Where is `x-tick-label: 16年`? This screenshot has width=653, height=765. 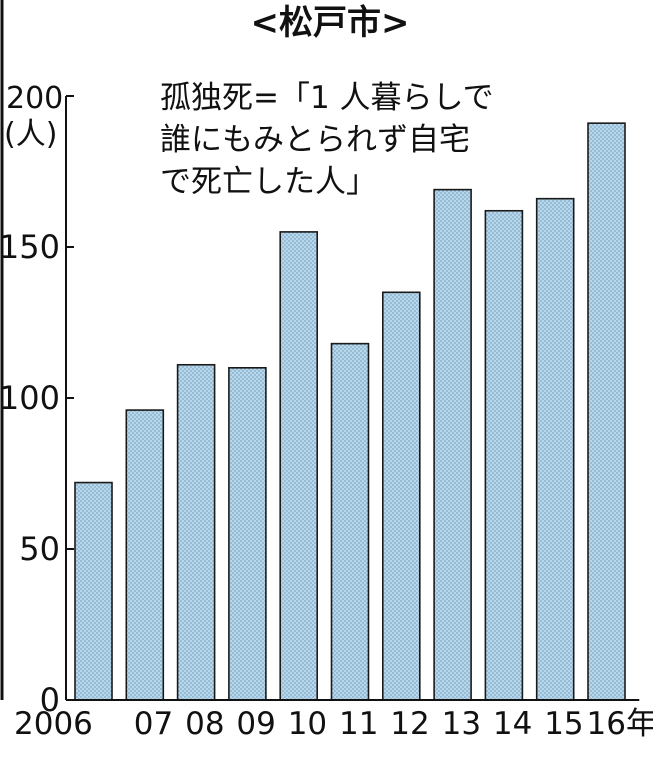
x-tick-label: 16年 is located at coordinates (620, 724).